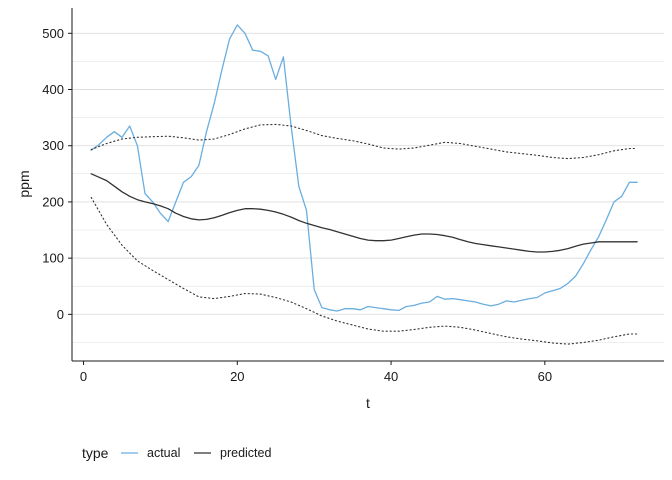 This screenshot has height=480, width=672. What do you see at coordinates (391, 376) in the screenshot?
I see `x-tick-label: 40` at bounding box center [391, 376].